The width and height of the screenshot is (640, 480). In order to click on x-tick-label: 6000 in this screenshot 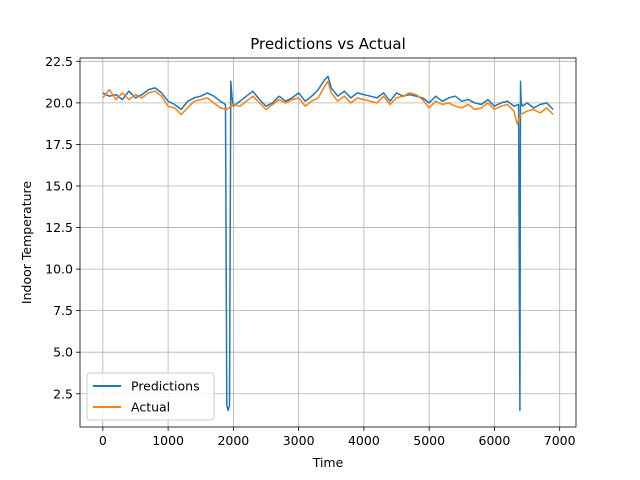, I will do `click(495, 440)`.